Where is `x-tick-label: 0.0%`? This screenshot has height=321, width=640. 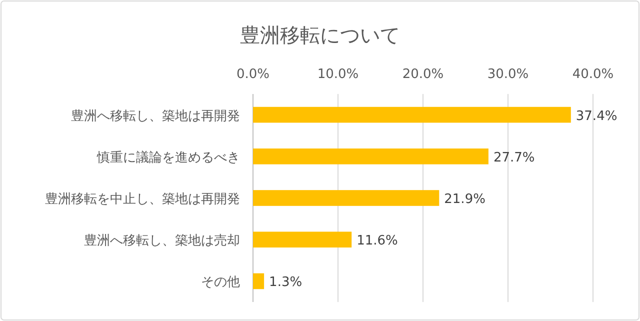
x-tick-label: 0.0% is located at coordinates (253, 74).